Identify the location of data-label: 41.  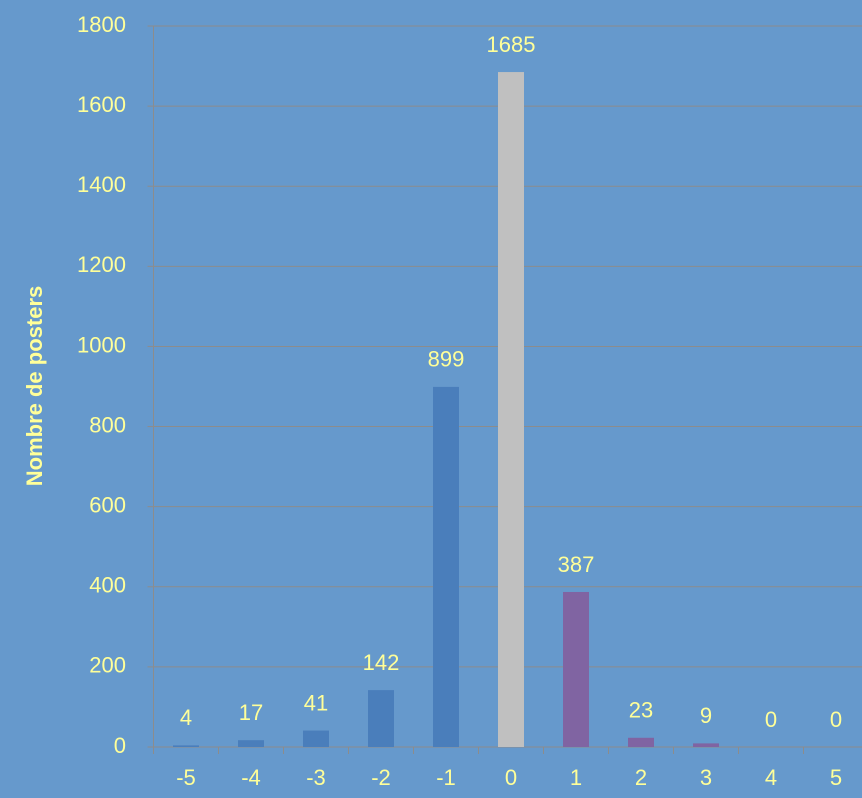
(316, 702).